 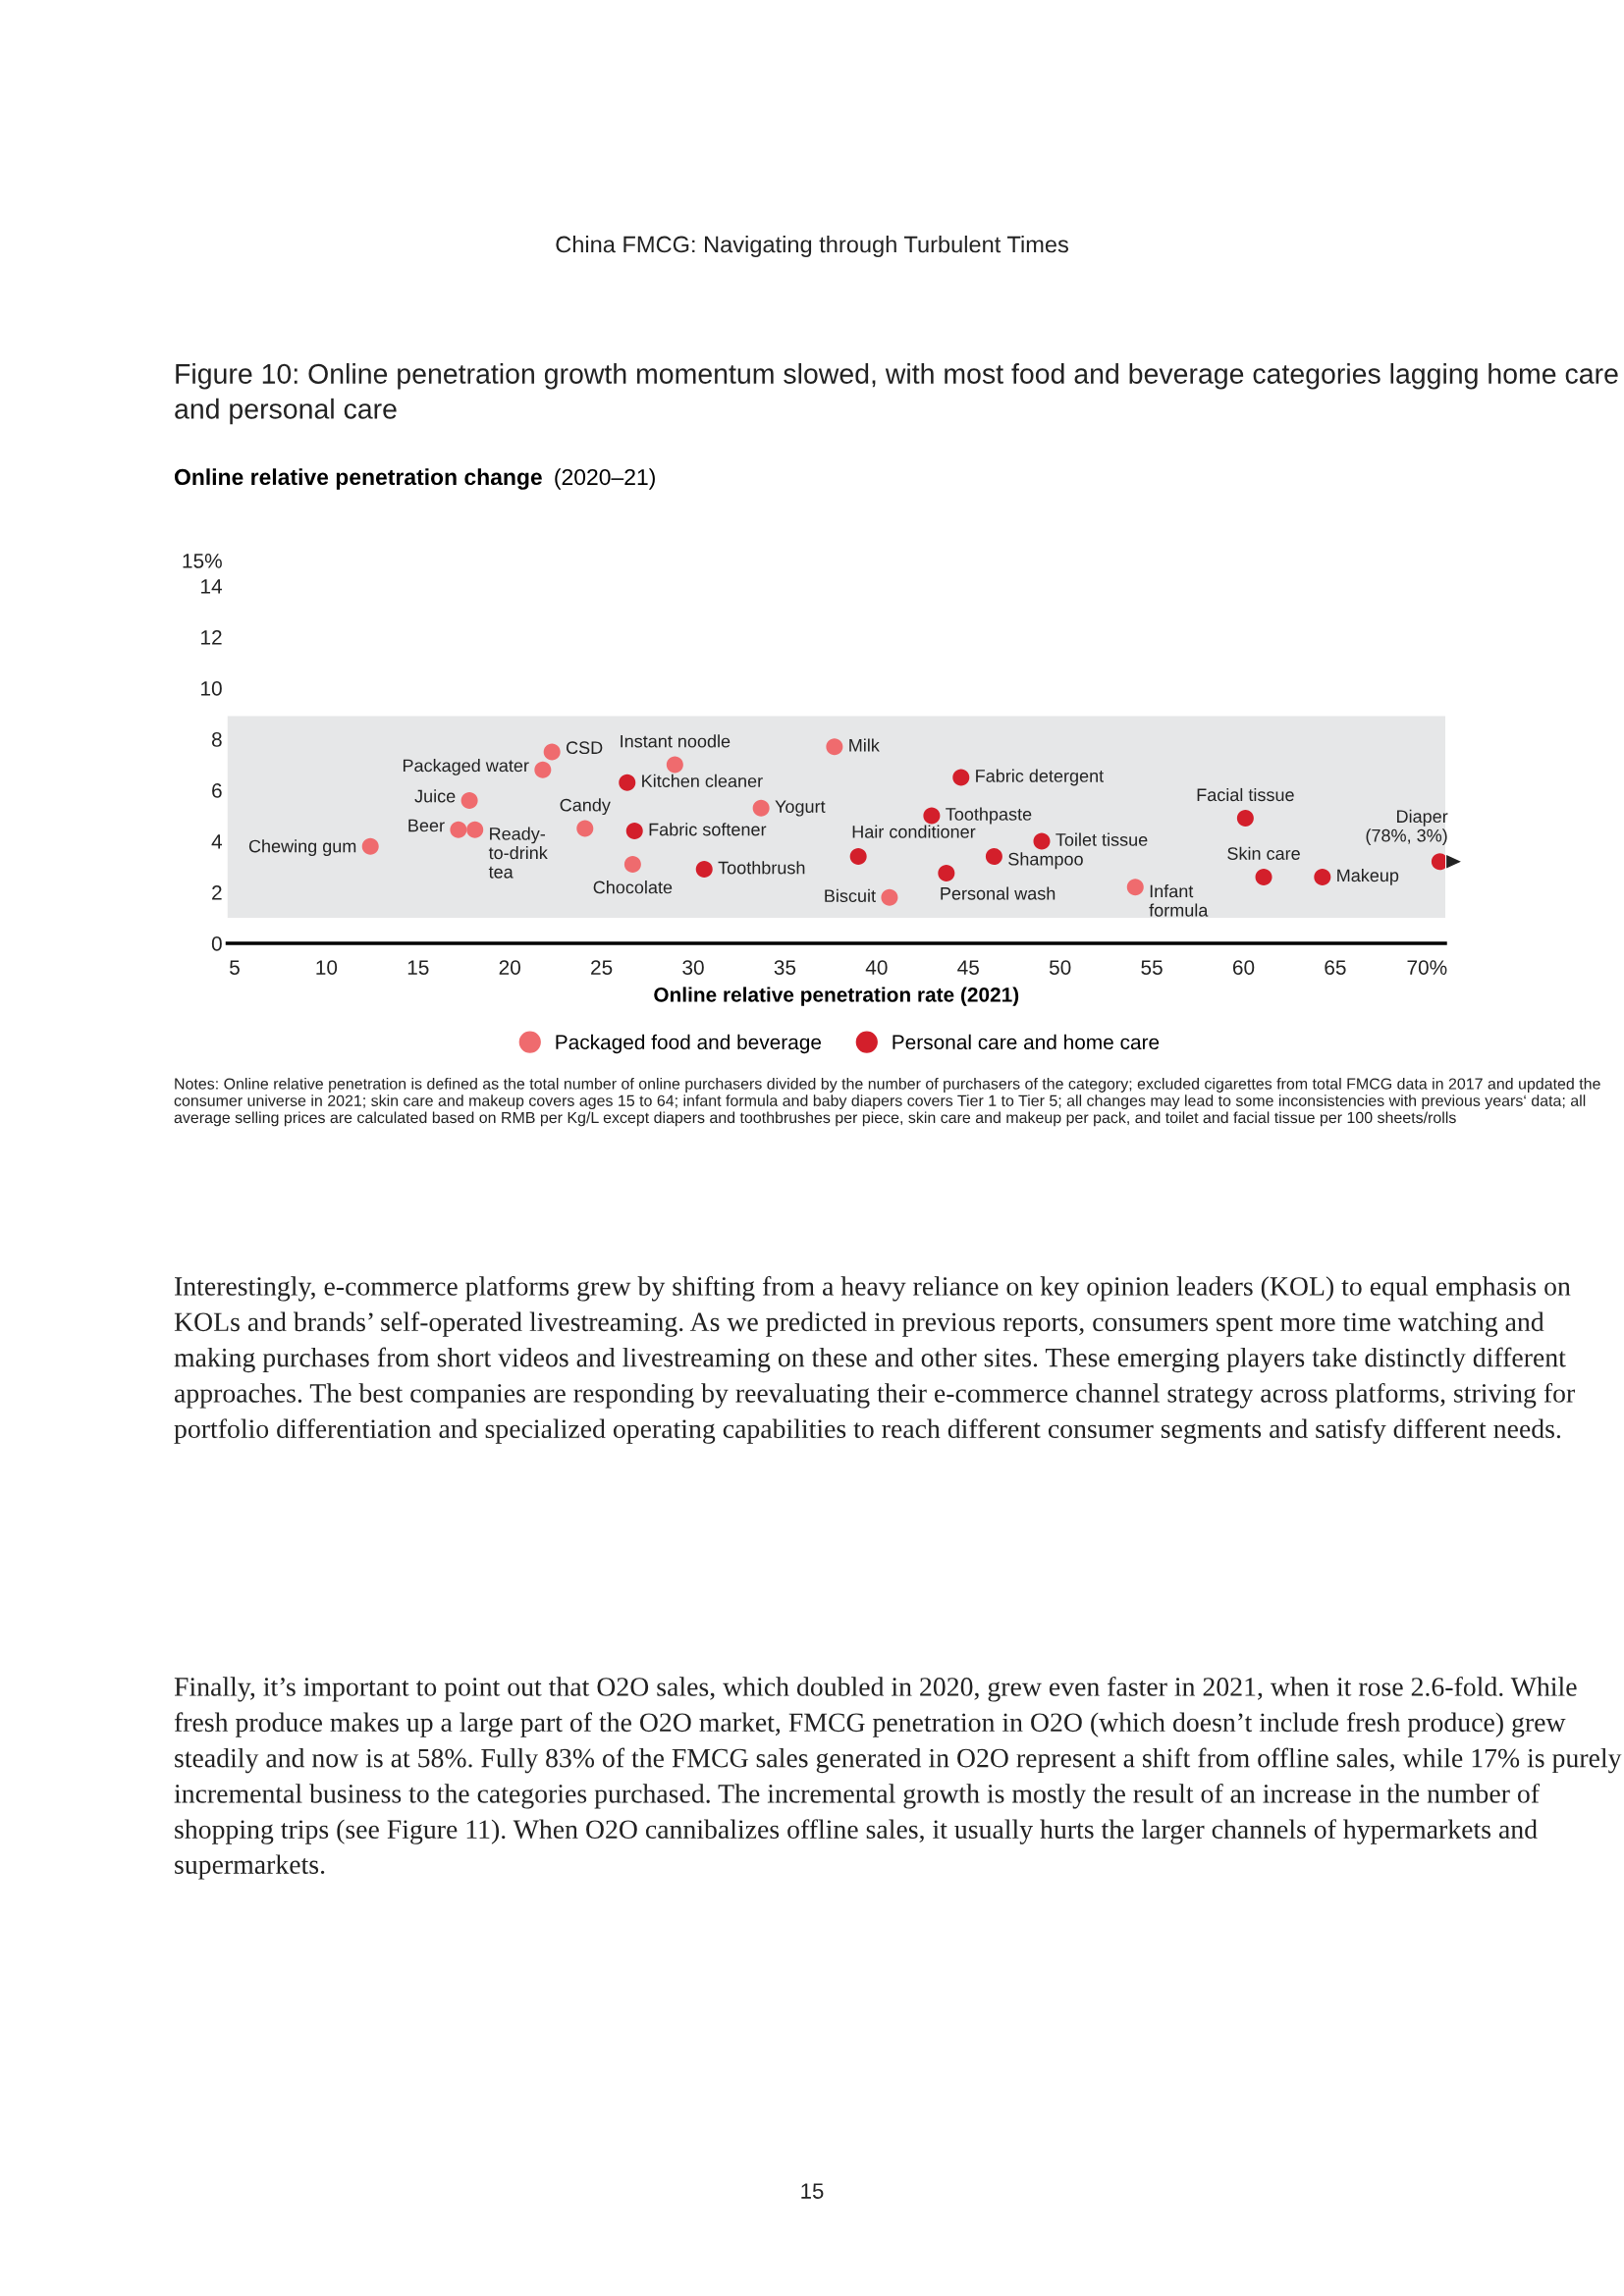 I want to click on y-tick-label: 8, so click(x=216, y=739).